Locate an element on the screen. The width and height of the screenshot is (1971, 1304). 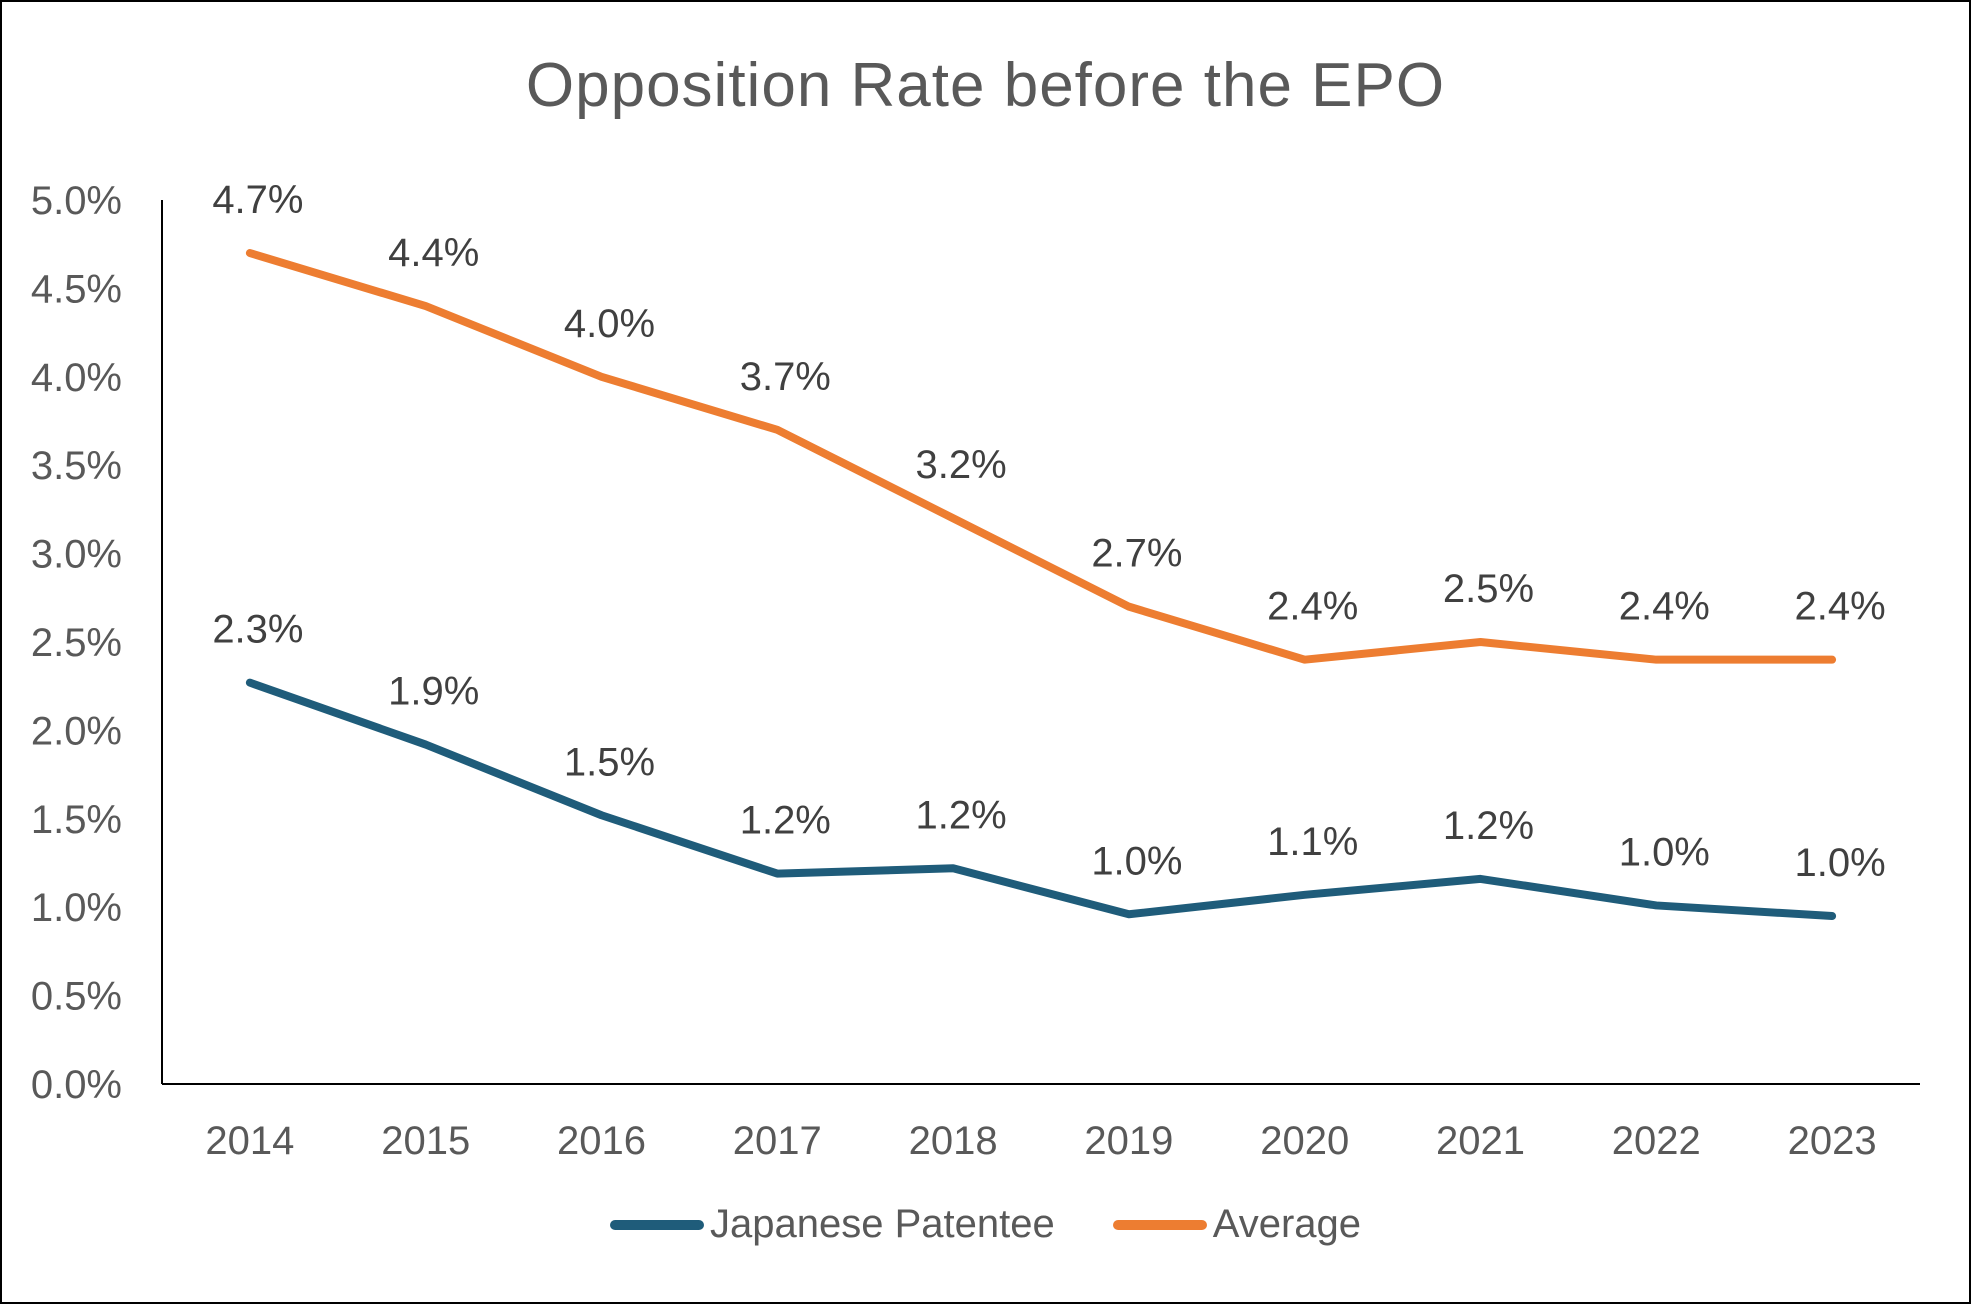
data-label: 3.7% is located at coordinates (785, 377).